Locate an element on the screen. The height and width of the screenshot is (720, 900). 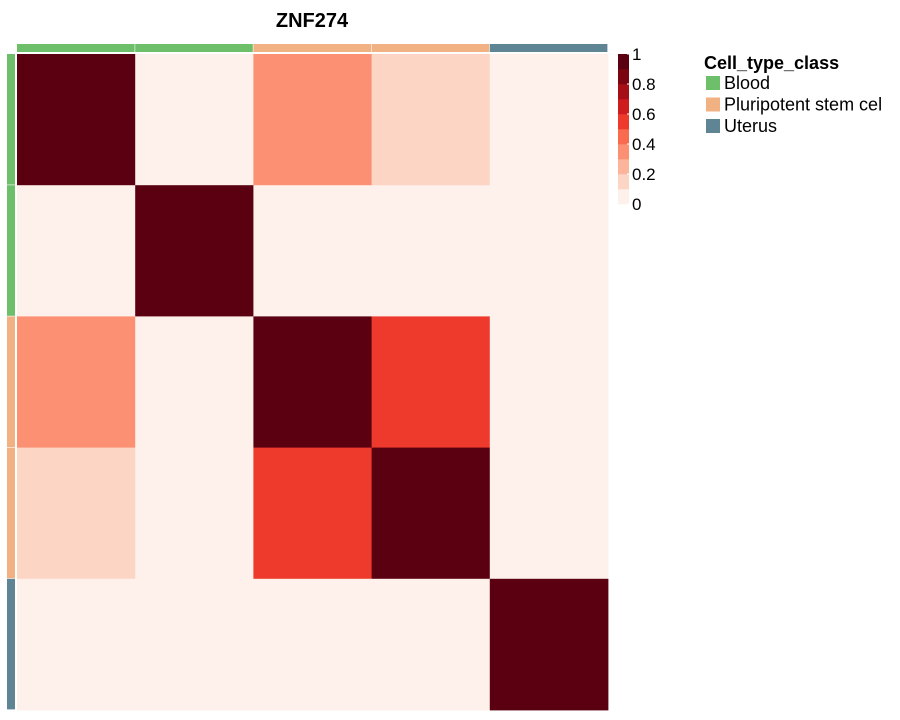
colorbar-tick-label: 1 is located at coordinates (636, 54).